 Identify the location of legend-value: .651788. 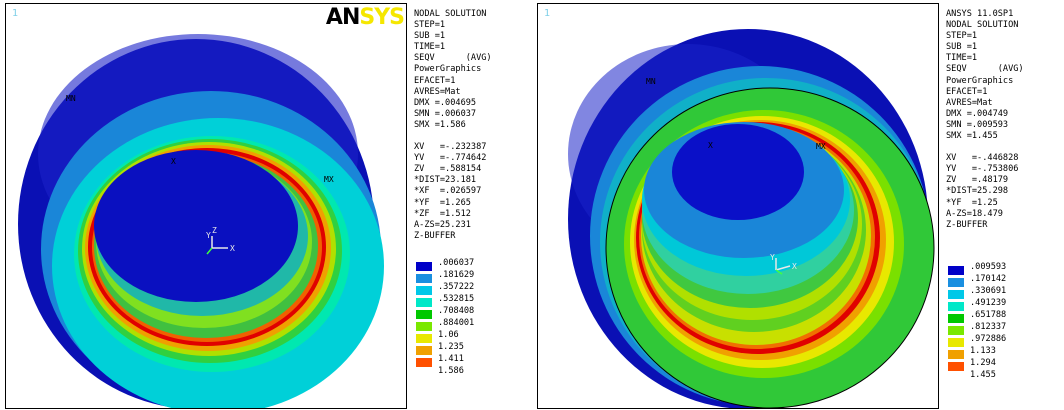
(988, 315).